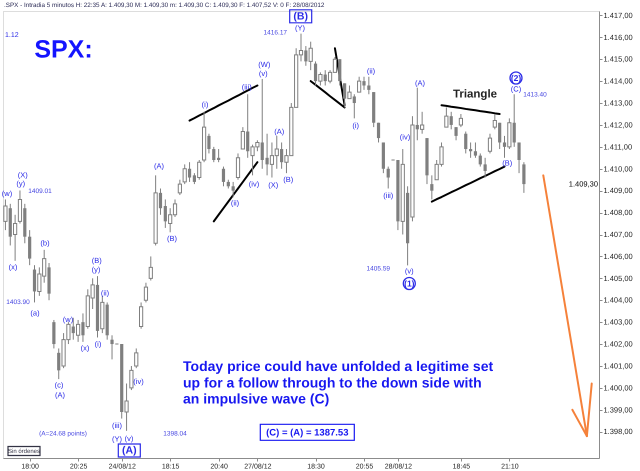 The image size is (640, 471). I want to click on annotation: (2), so click(516, 78).